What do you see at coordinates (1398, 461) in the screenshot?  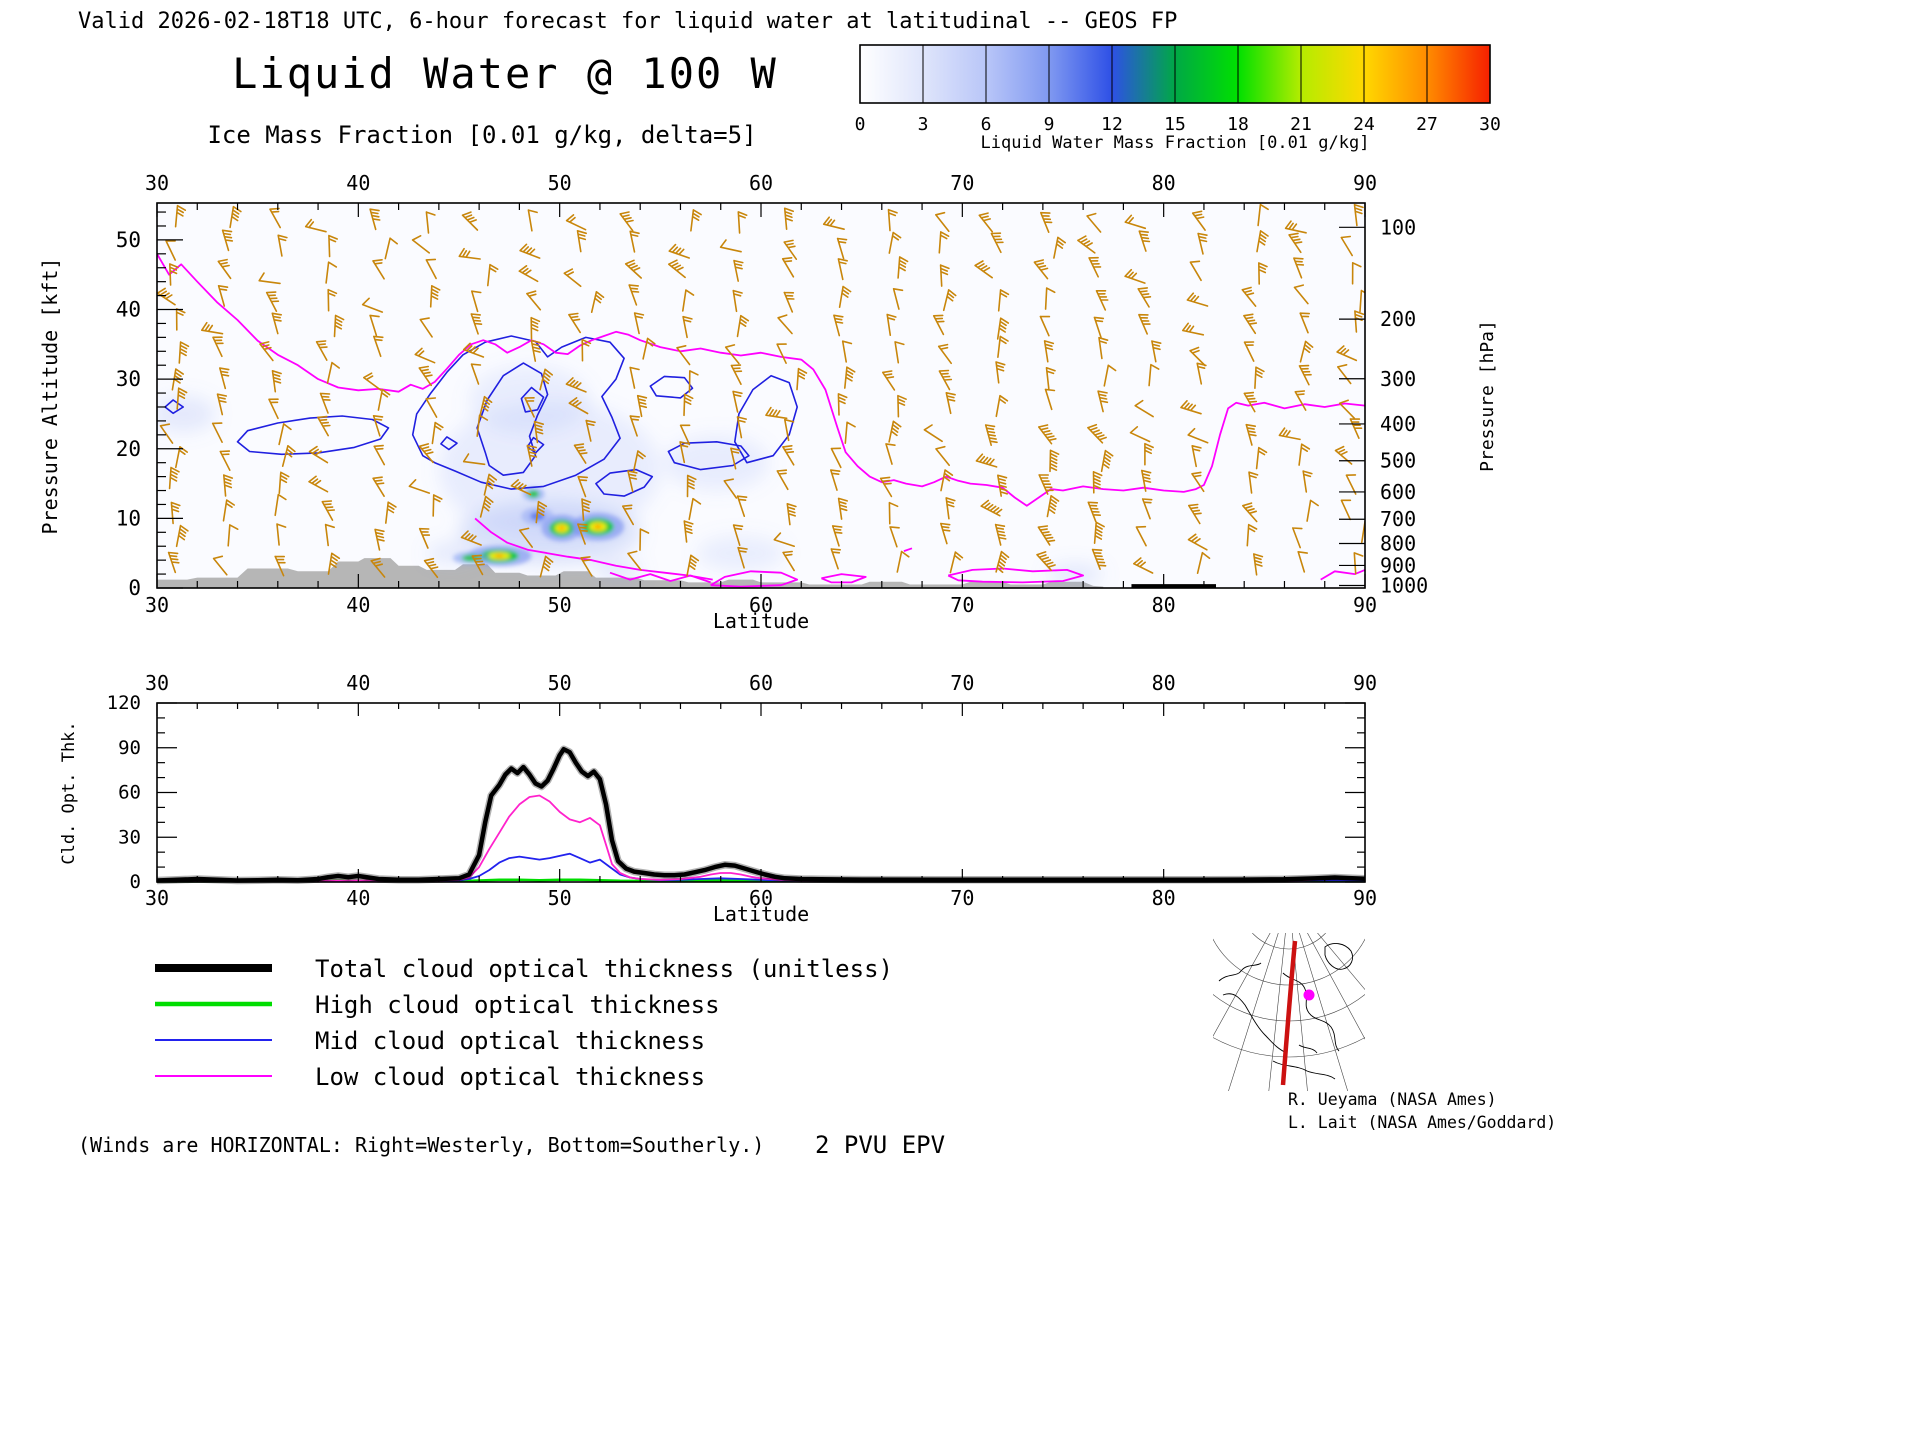 I see `pressure-tick-label: 500` at bounding box center [1398, 461].